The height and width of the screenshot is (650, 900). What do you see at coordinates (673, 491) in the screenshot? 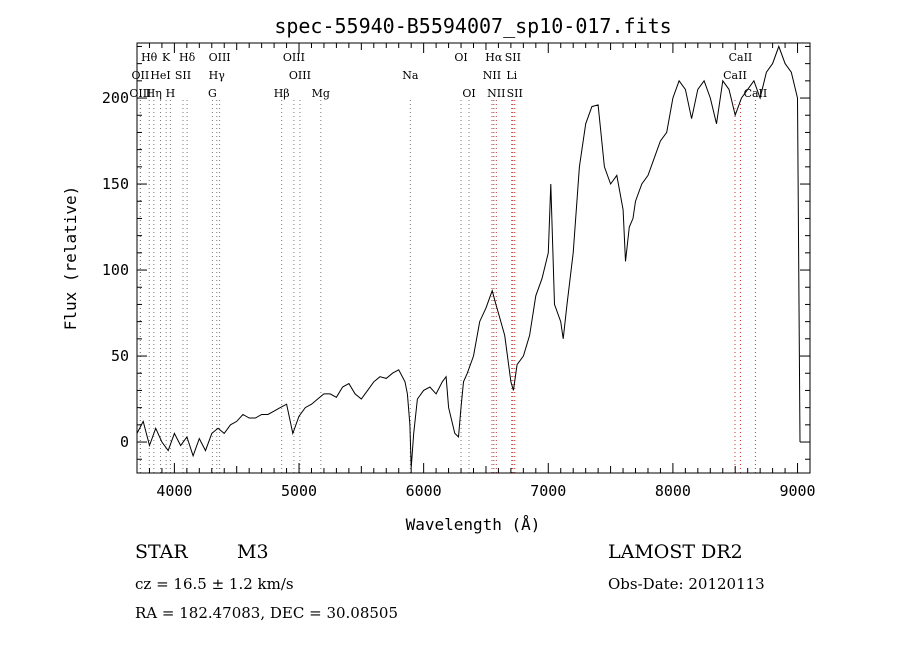
I see `x-tick-label: 8000` at bounding box center [673, 491].